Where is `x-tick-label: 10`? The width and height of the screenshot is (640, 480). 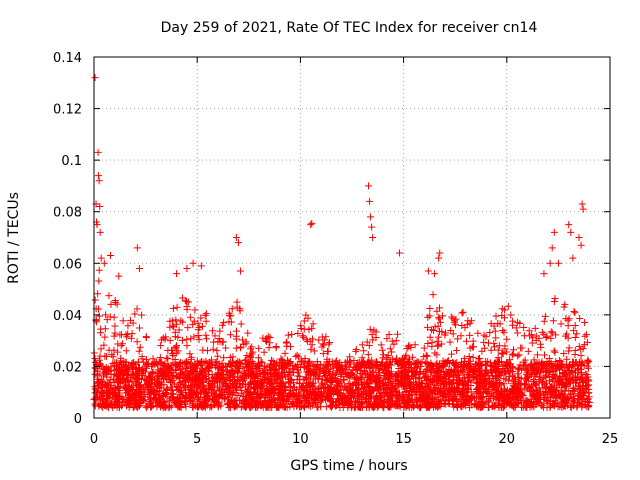
x-tick-label: 10 is located at coordinates (300, 439).